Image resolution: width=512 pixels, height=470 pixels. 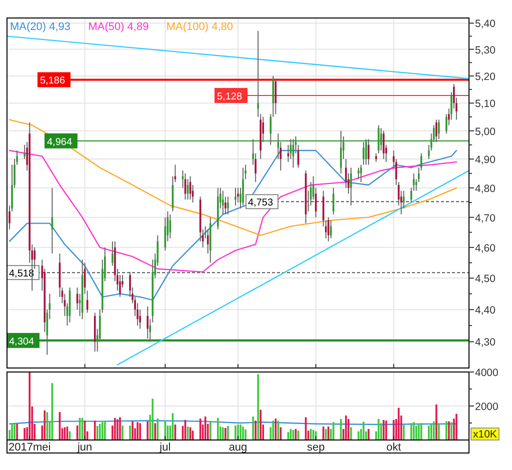 I want to click on ref-line-label: 5,186, so click(x=53, y=81).